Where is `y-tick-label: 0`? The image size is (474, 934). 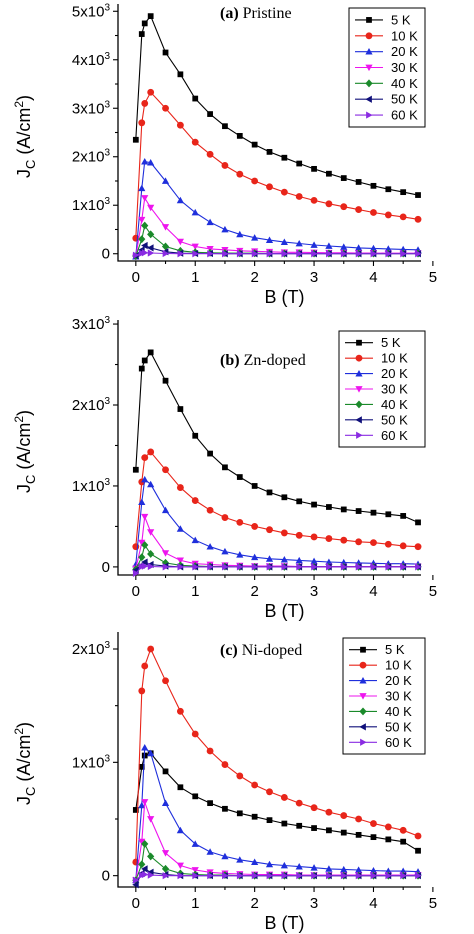 y-tick-label: 0 is located at coordinates (106, 254).